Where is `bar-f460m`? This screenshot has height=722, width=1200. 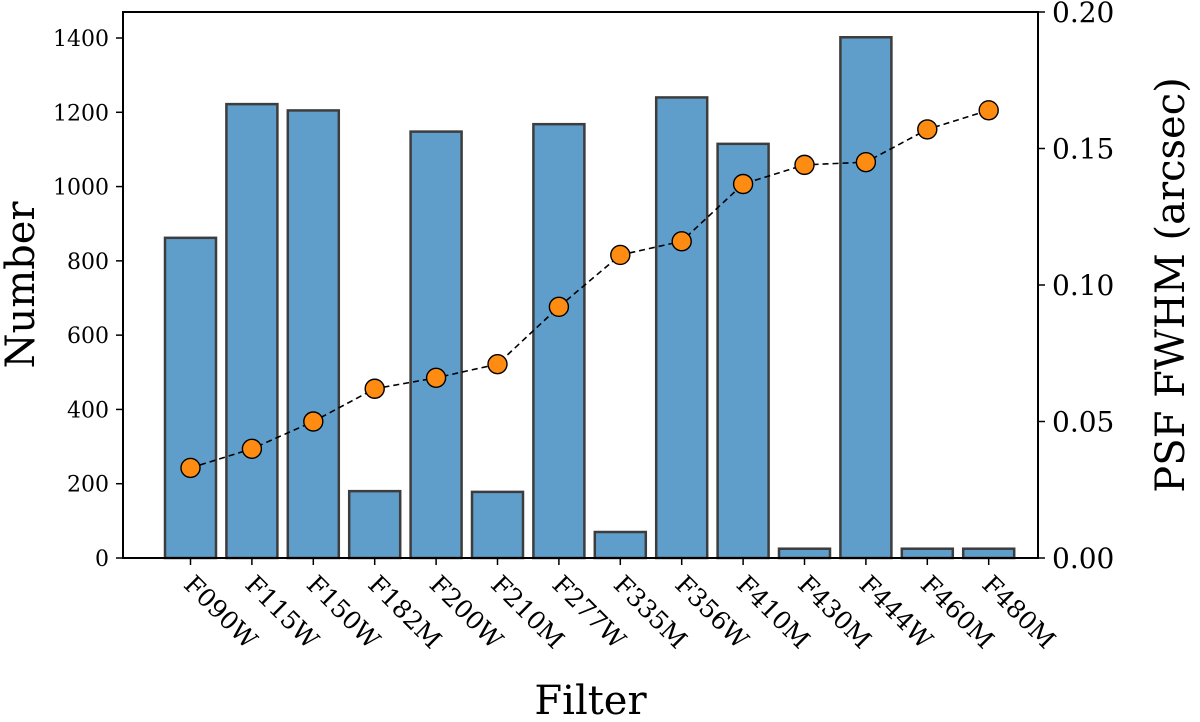
bar-f460m is located at coordinates (927, 553).